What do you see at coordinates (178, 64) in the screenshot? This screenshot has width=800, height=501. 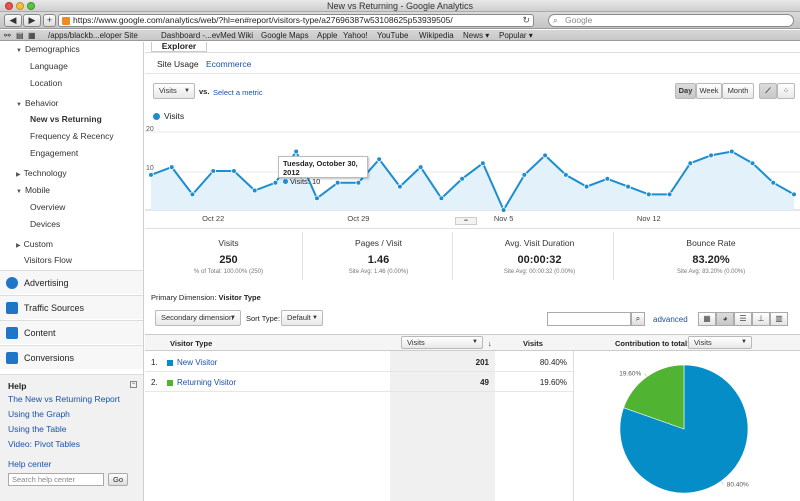 I see `subtab-site-usage: Site Usage` at bounding box center [178, 64].